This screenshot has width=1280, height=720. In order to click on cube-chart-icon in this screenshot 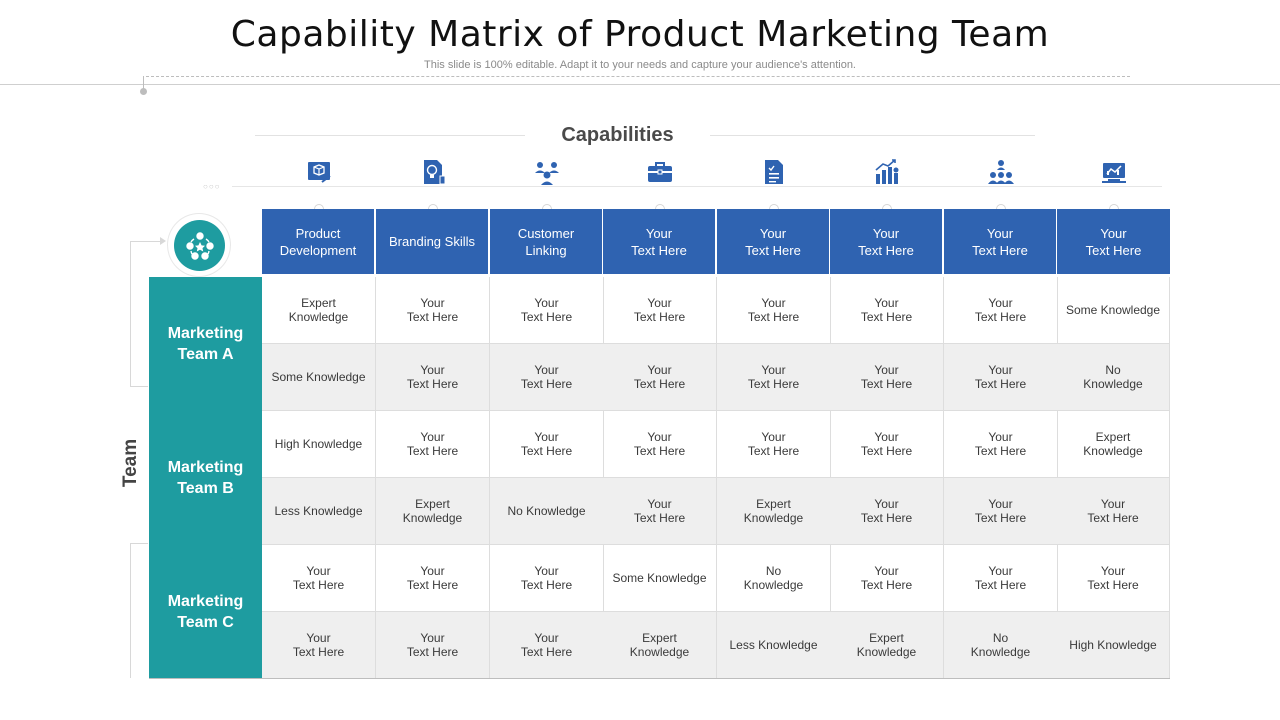, I will do `click(319, 172)`.